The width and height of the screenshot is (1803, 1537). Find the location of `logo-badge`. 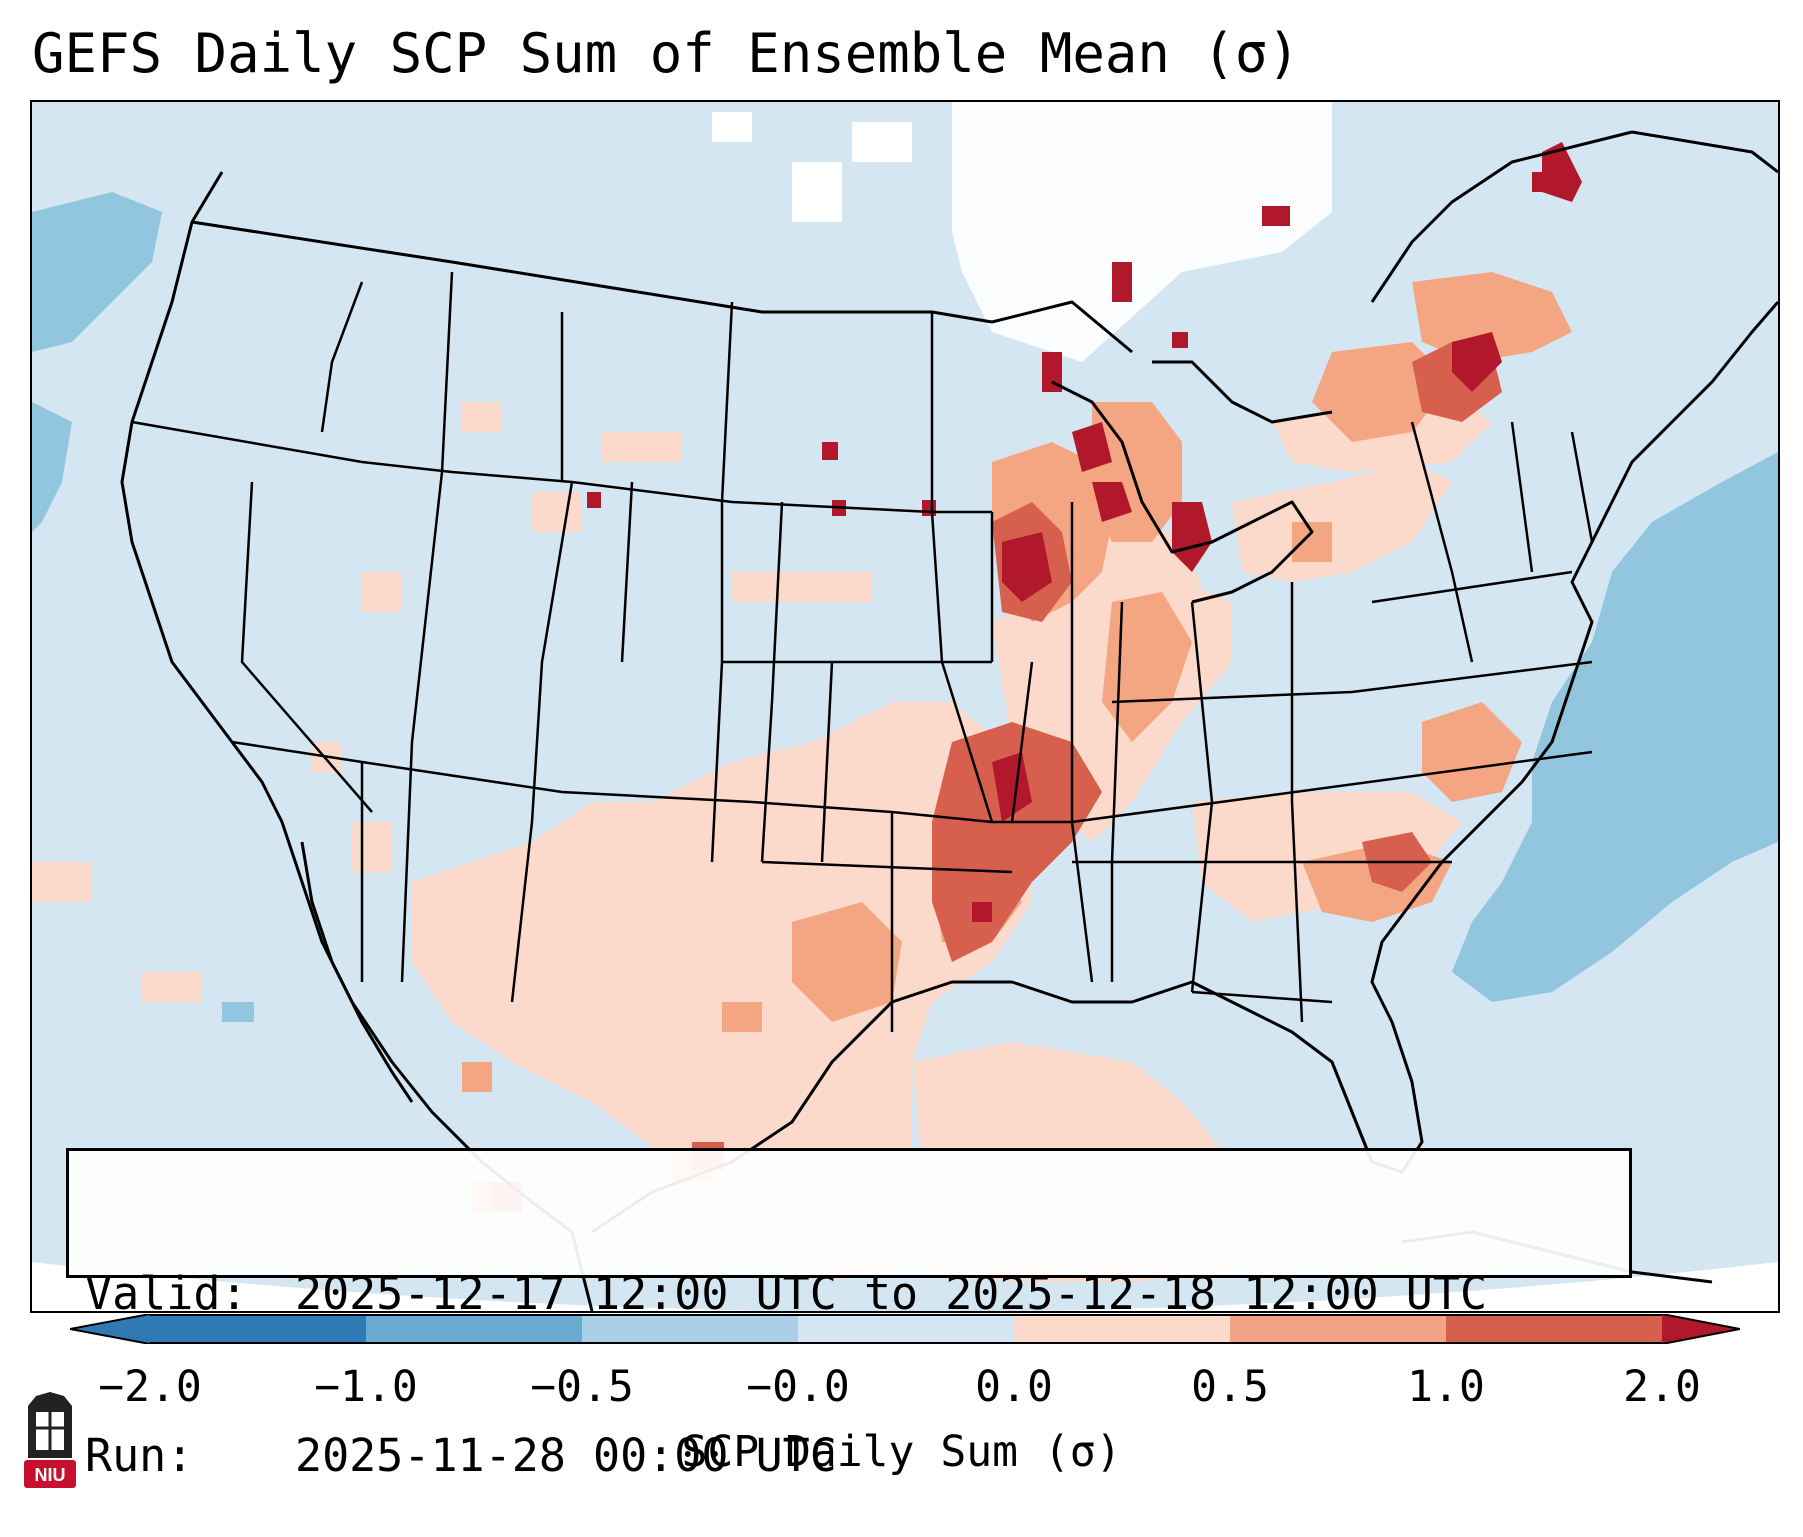

logo-badge is located at coordinates (50, 1474).